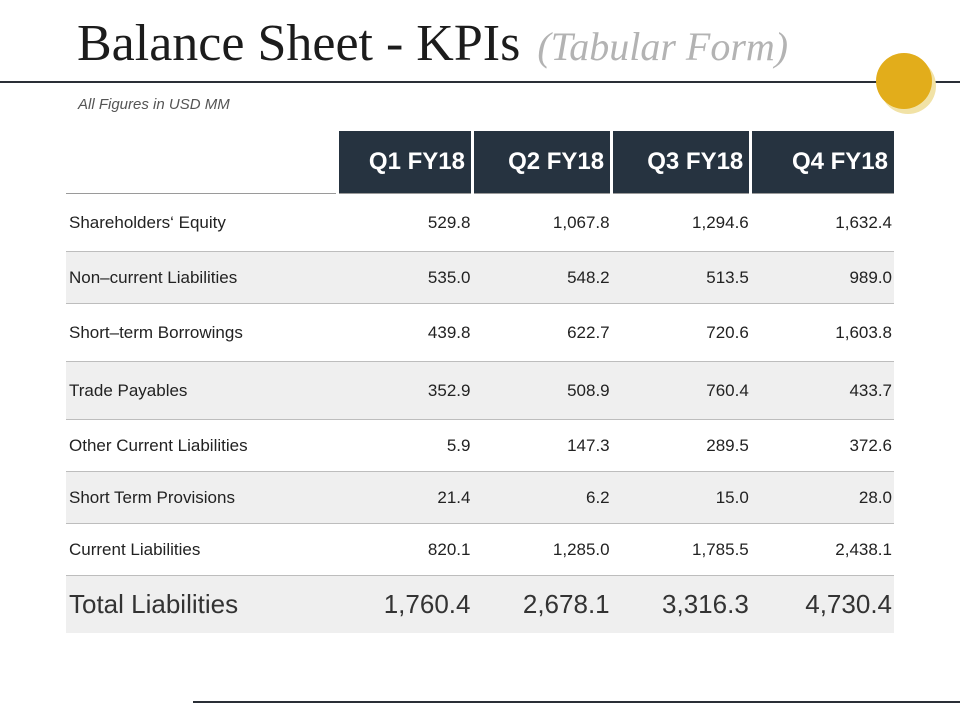 The image size is (960, 720). I want to click on cell-q2: 6.2, so click(542, 497).